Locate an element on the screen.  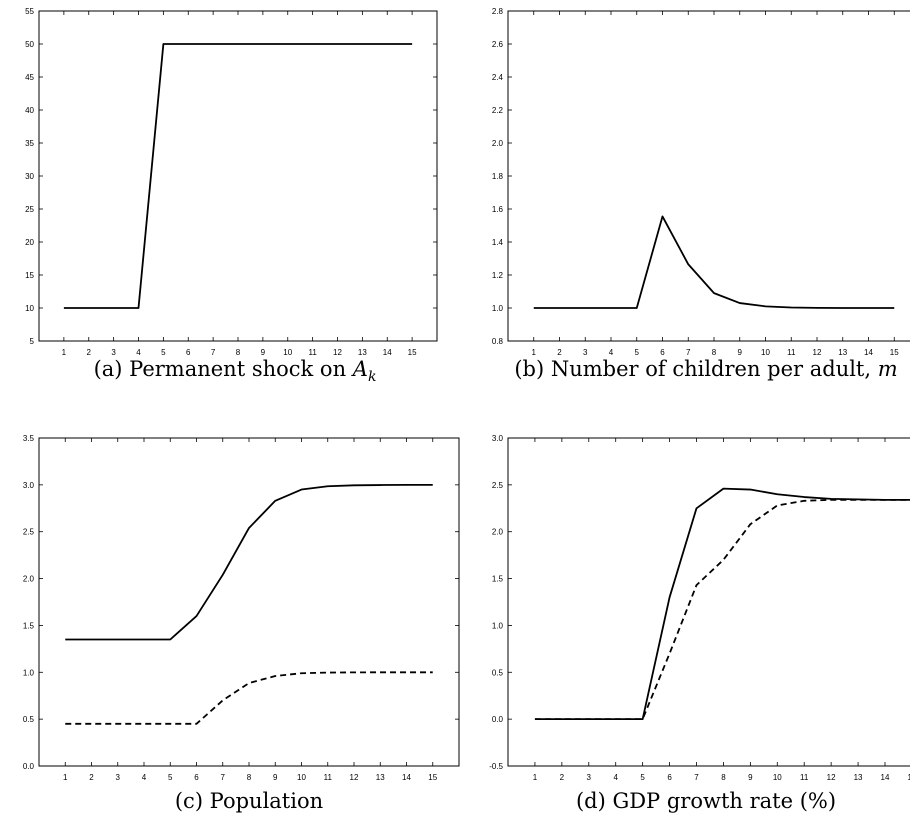
caption-text: (d) GDP growth rate (%) is located at coordinates (706, 801).